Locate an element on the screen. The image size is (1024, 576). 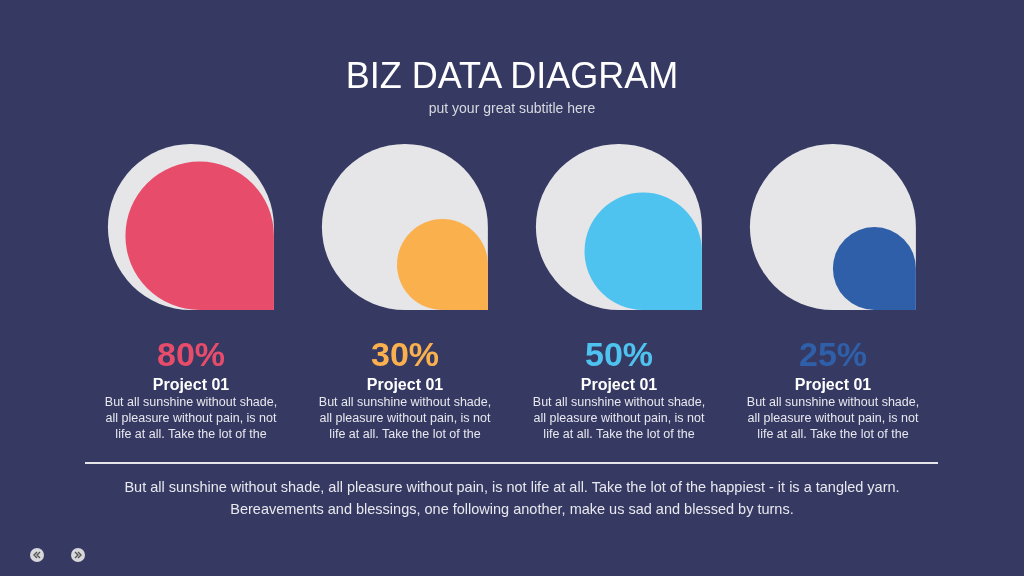
data-label: 30% is located at coordinates (405, 354).